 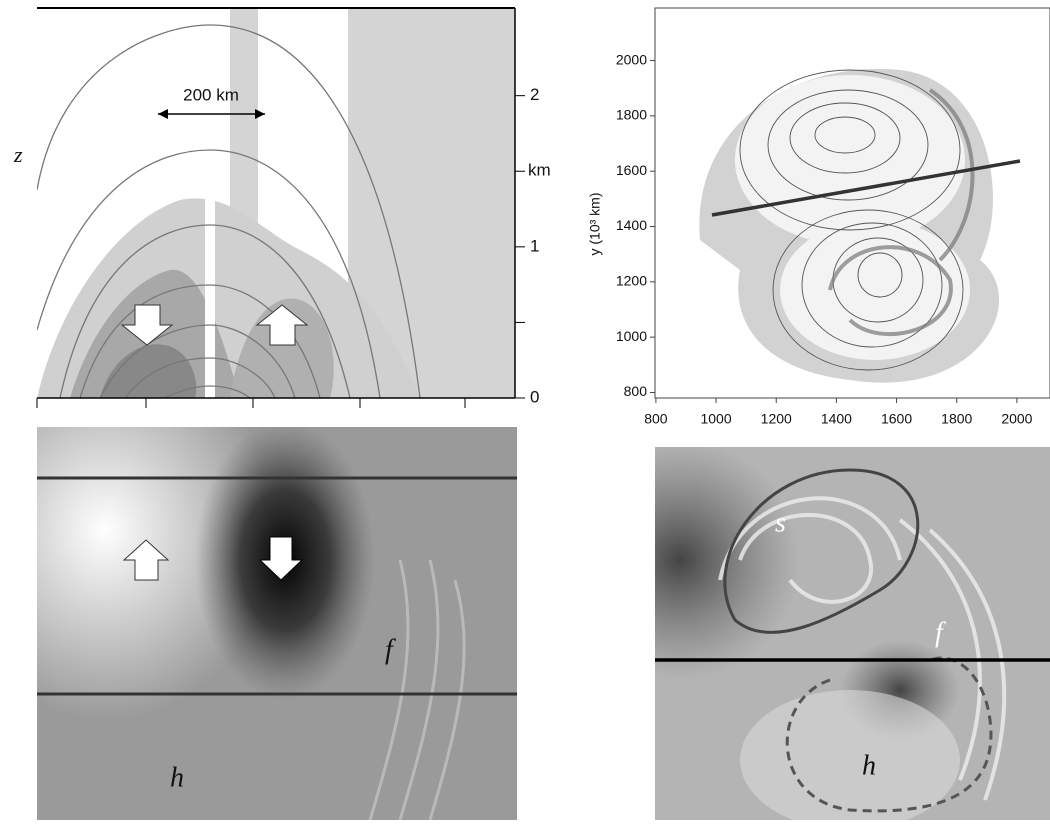 What do you see at coordinates (715, 419) in the screenshot?
I see `x-tick-label: 1000` at bounding box center [715, 419].